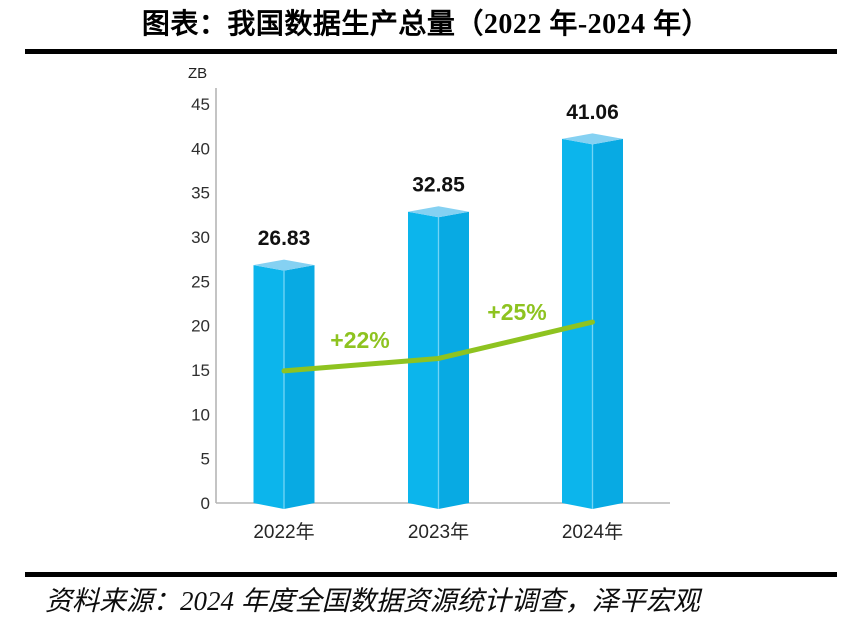  I want to click on bar-front-right-2024年, so click(607, 323).